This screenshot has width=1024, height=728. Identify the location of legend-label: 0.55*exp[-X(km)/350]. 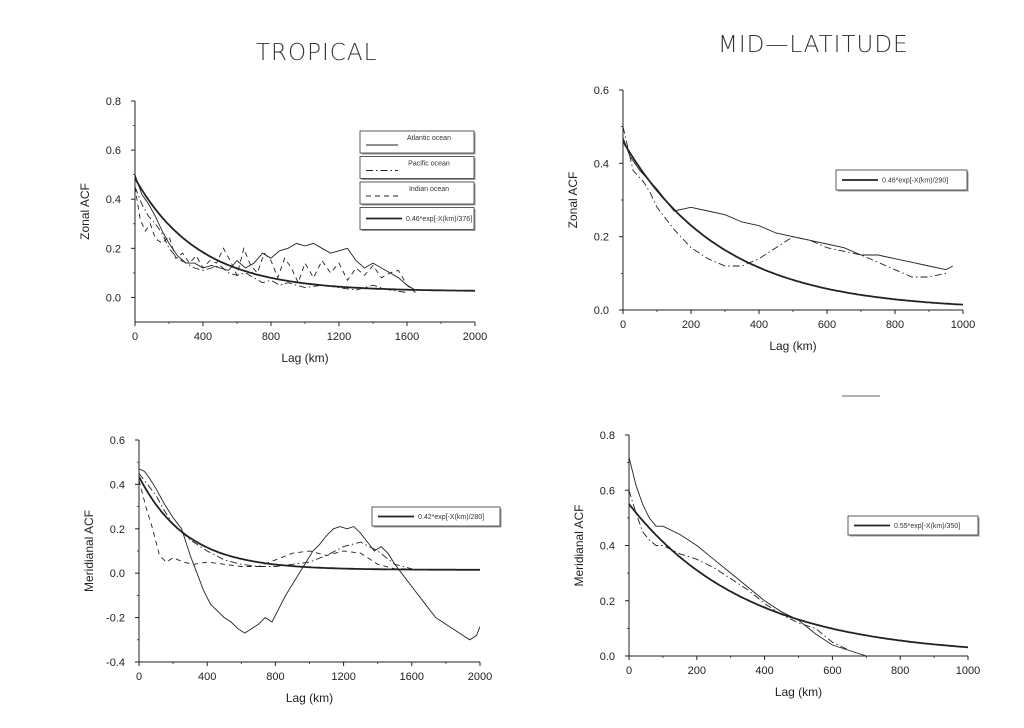
(927, 526).